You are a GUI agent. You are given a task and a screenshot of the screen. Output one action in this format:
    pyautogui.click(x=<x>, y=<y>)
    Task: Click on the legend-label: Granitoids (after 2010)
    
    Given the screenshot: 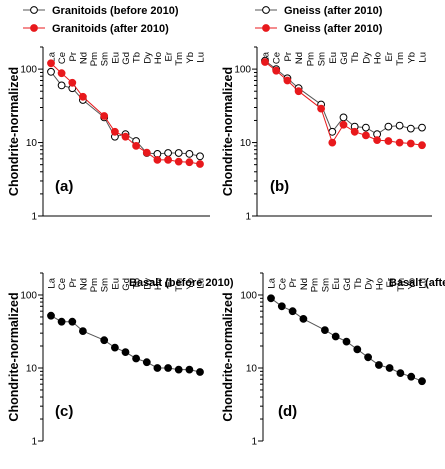 What is the action you would take?
    pyautogui.click(x=110, y=29)
    